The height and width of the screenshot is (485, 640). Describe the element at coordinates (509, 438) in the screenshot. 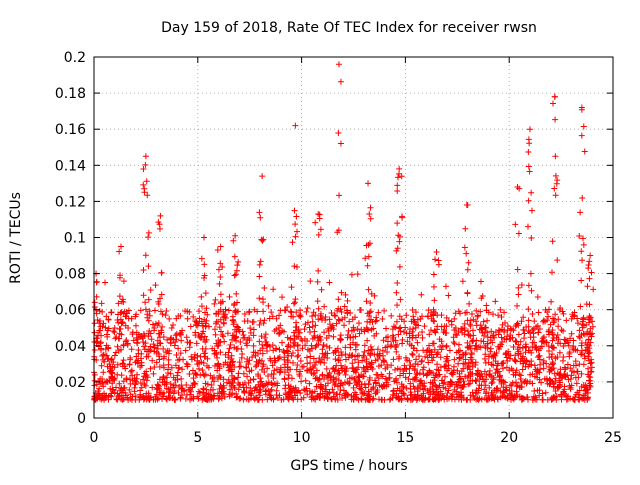

I see `x-tick-label: 20` at that location.